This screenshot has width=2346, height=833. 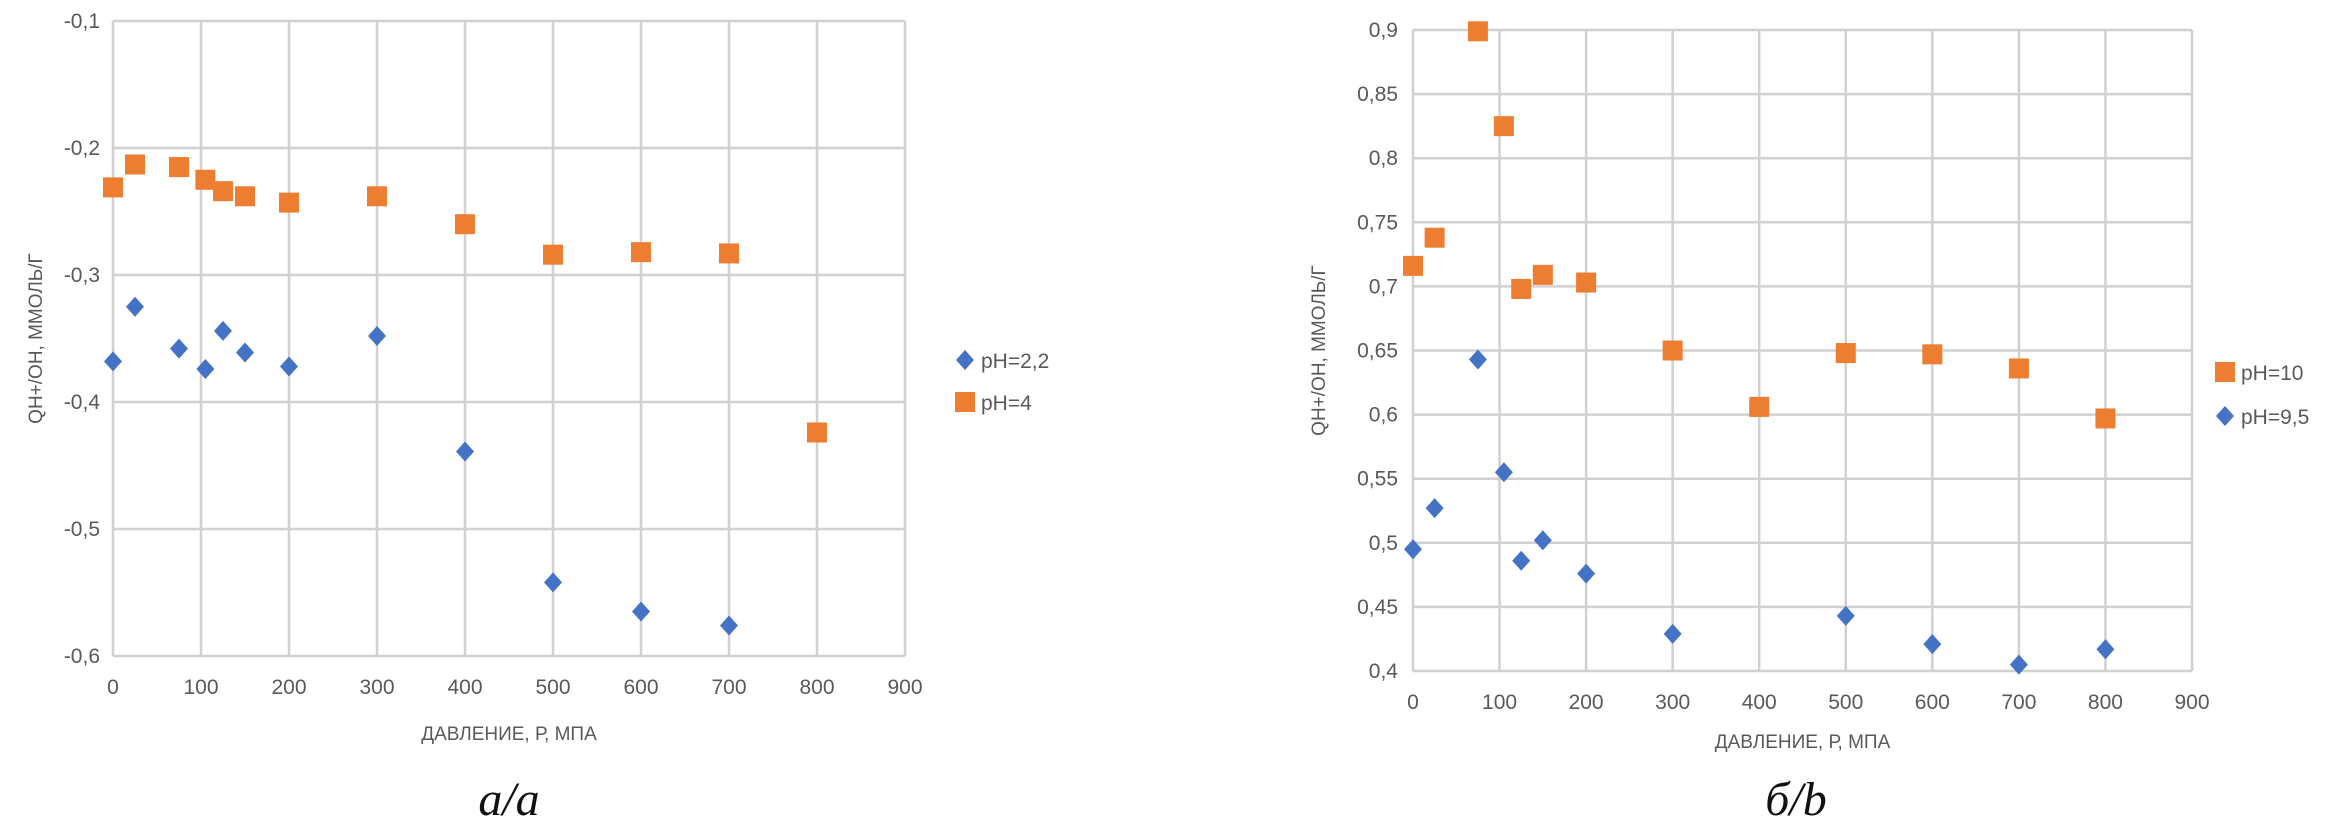 I want to click on series-pH=4, so click(x=465, y=298).